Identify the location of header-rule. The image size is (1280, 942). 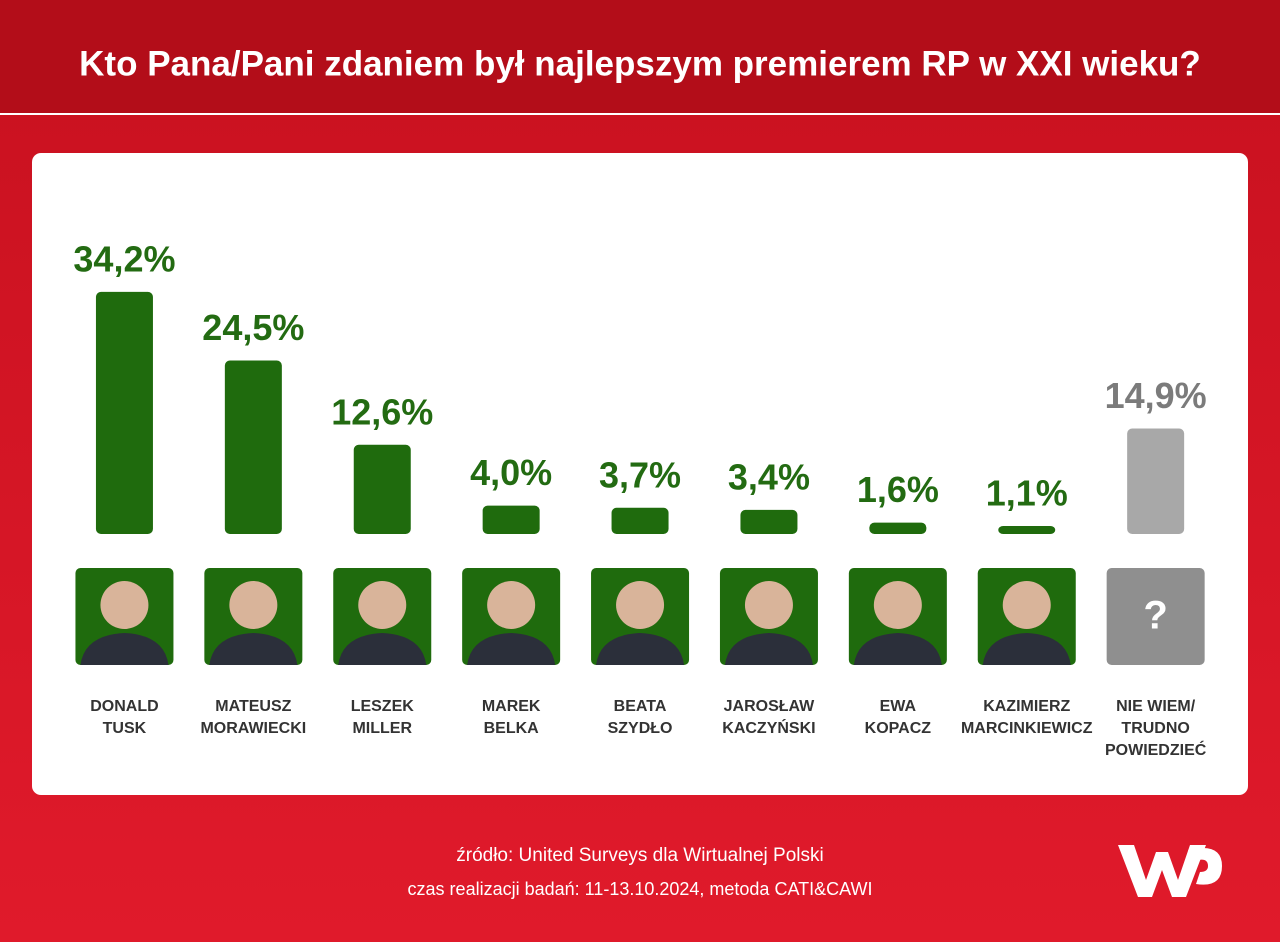
(640, 114).